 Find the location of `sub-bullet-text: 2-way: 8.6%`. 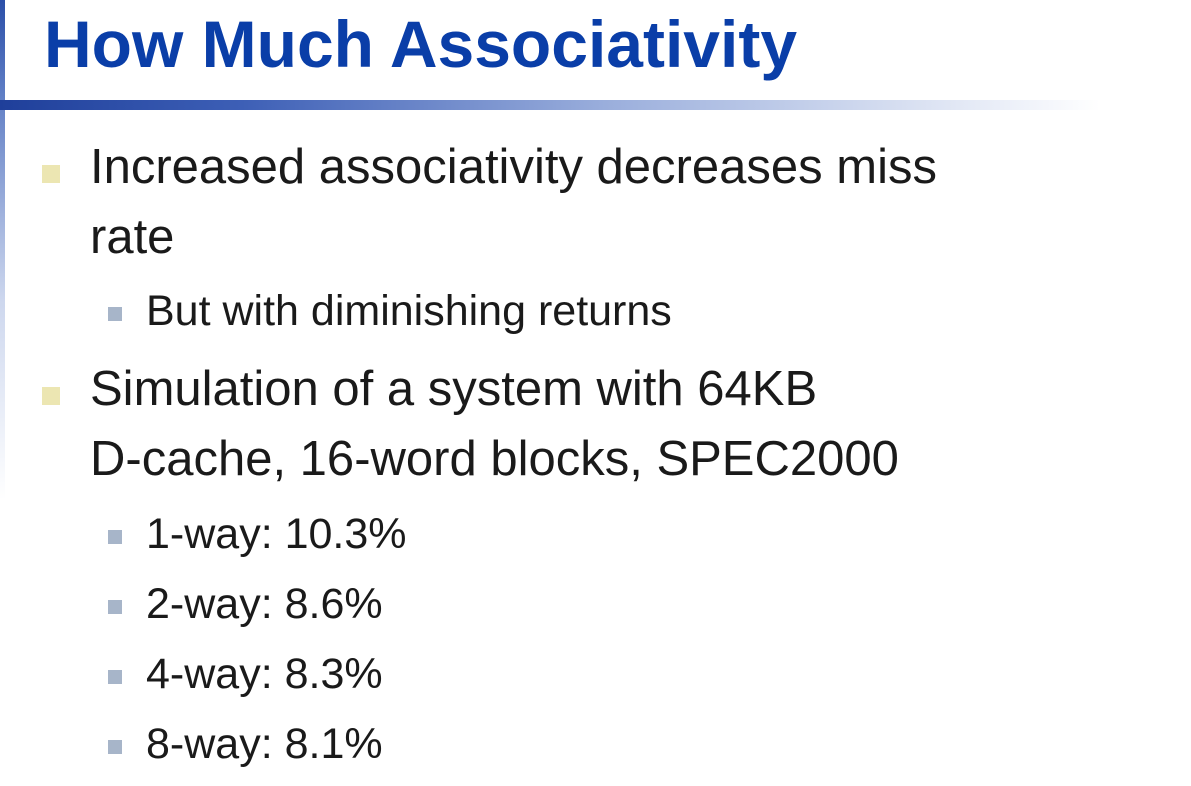

sub-bullet-text: 2-way: 8.6% is located at coordinates (264, 604).